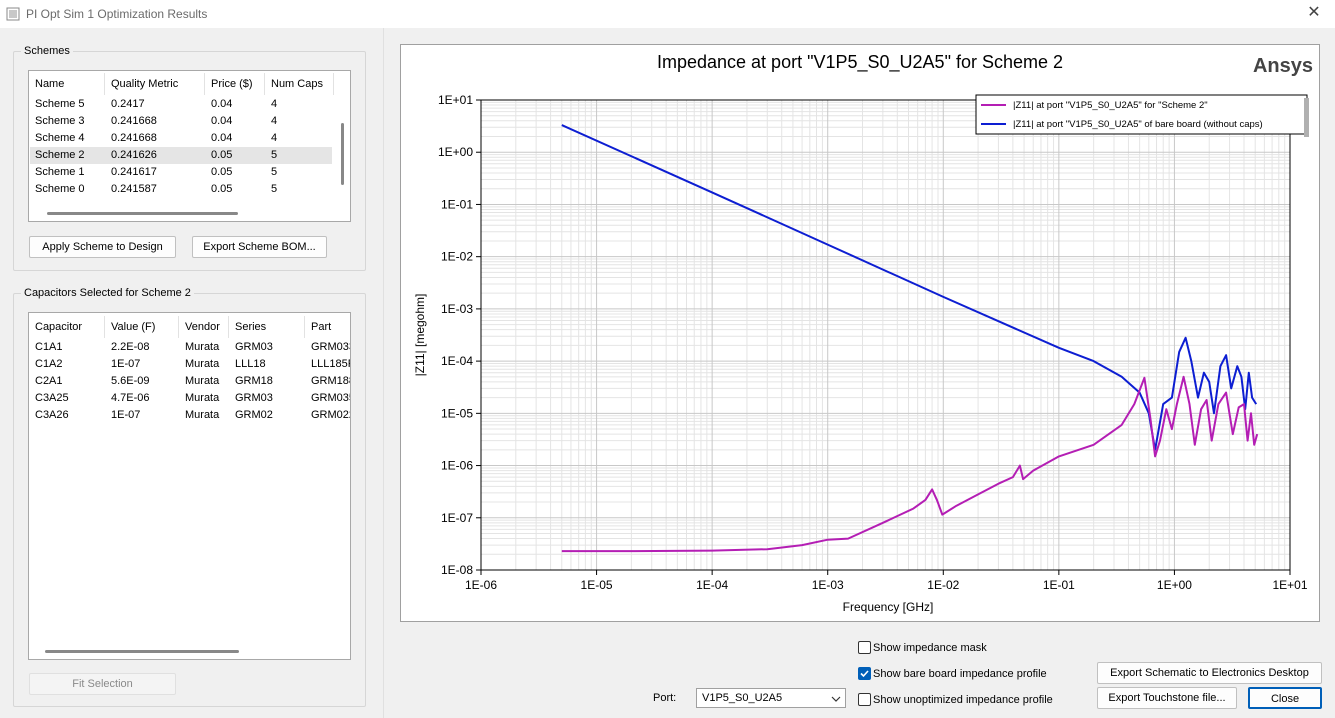 This screenshot has width=1335, height=718. I want to click on capacitor-cell: GRM035, so click(331, 398).